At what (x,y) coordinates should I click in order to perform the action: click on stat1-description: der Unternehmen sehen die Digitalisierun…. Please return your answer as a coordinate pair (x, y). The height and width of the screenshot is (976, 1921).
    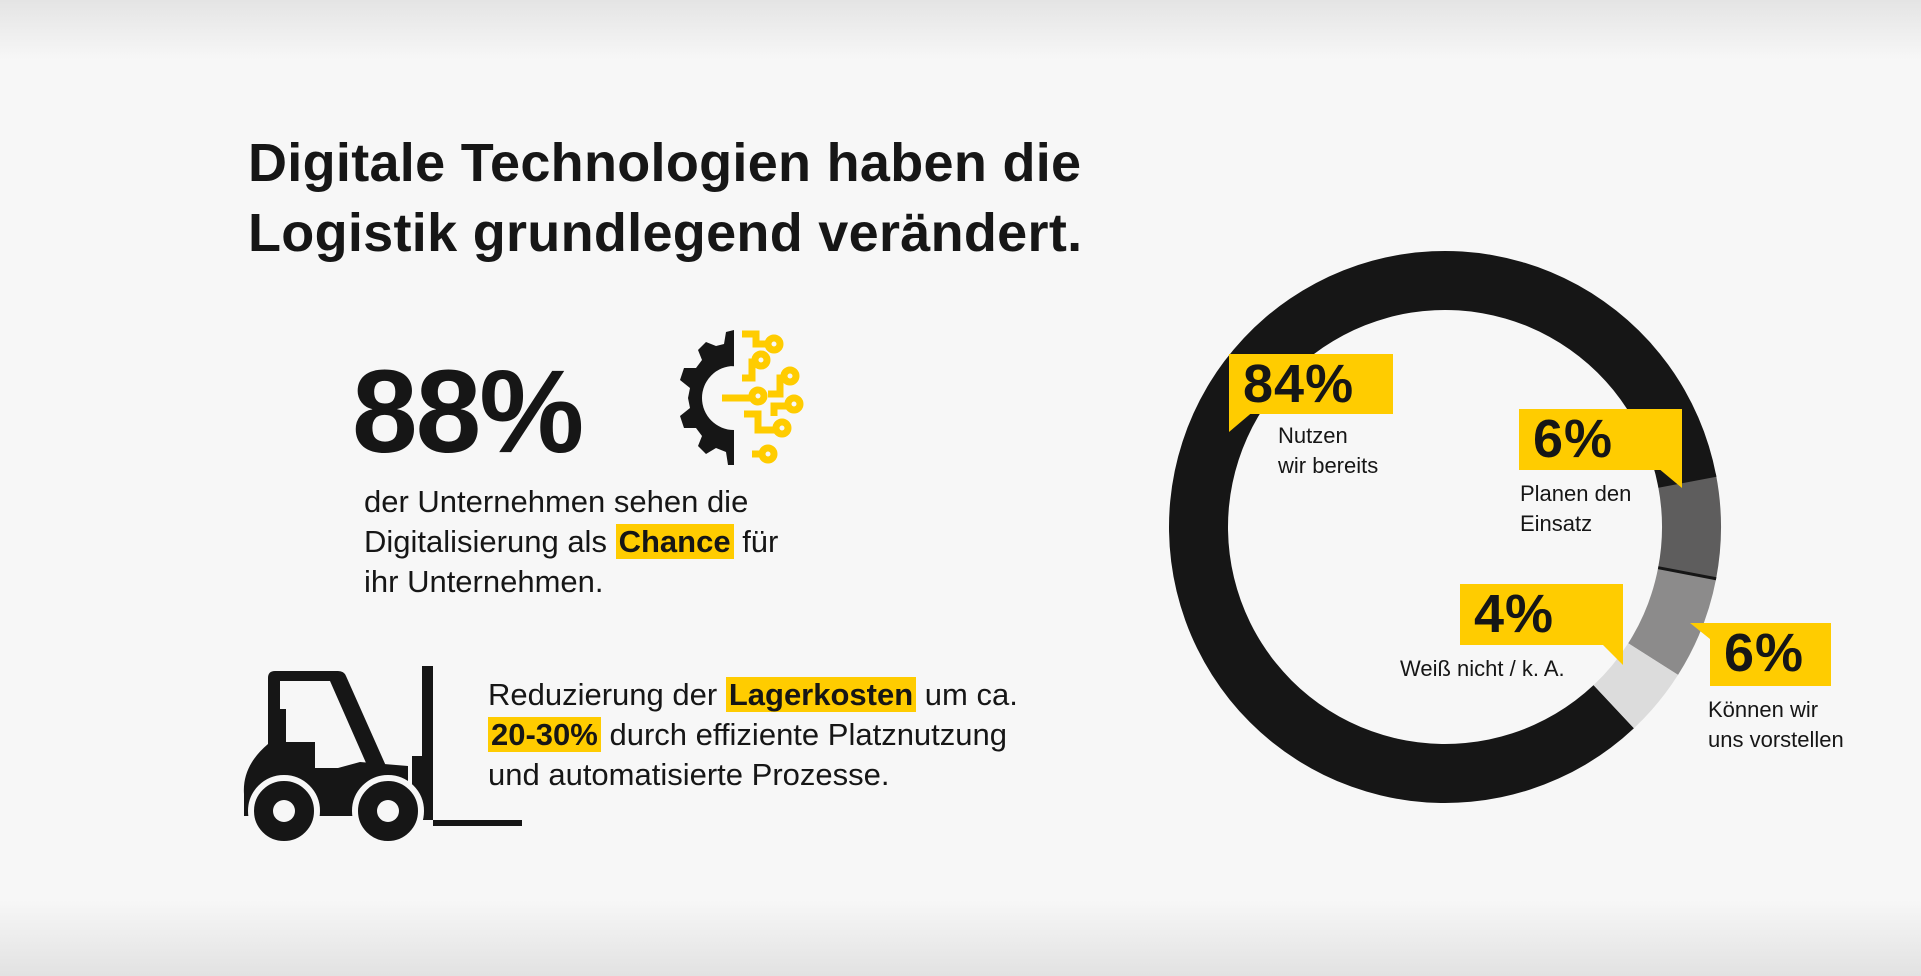
    Looking at the image, I should click on (571, 542).